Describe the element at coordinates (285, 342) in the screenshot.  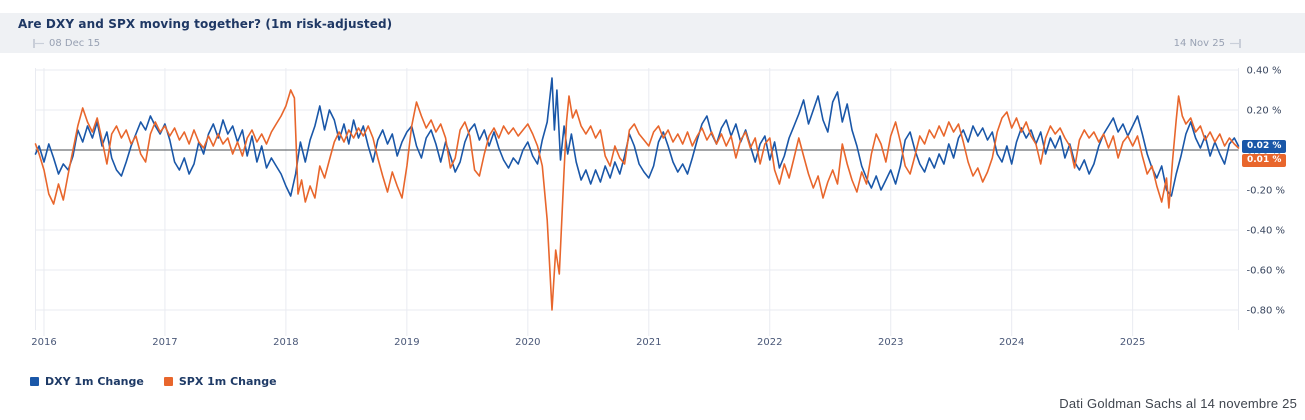
I see `svg-text: 2018` at that location.